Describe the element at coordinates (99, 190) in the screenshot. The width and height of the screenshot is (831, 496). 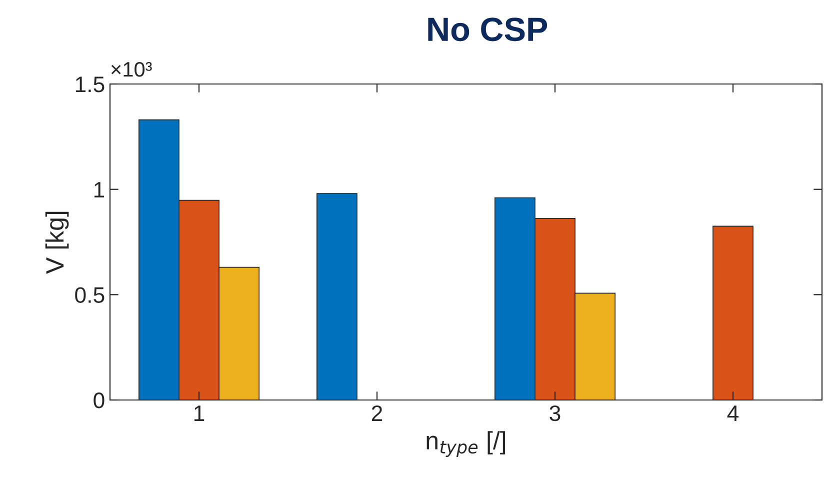
I see `y-tick-label: 1` at that location.